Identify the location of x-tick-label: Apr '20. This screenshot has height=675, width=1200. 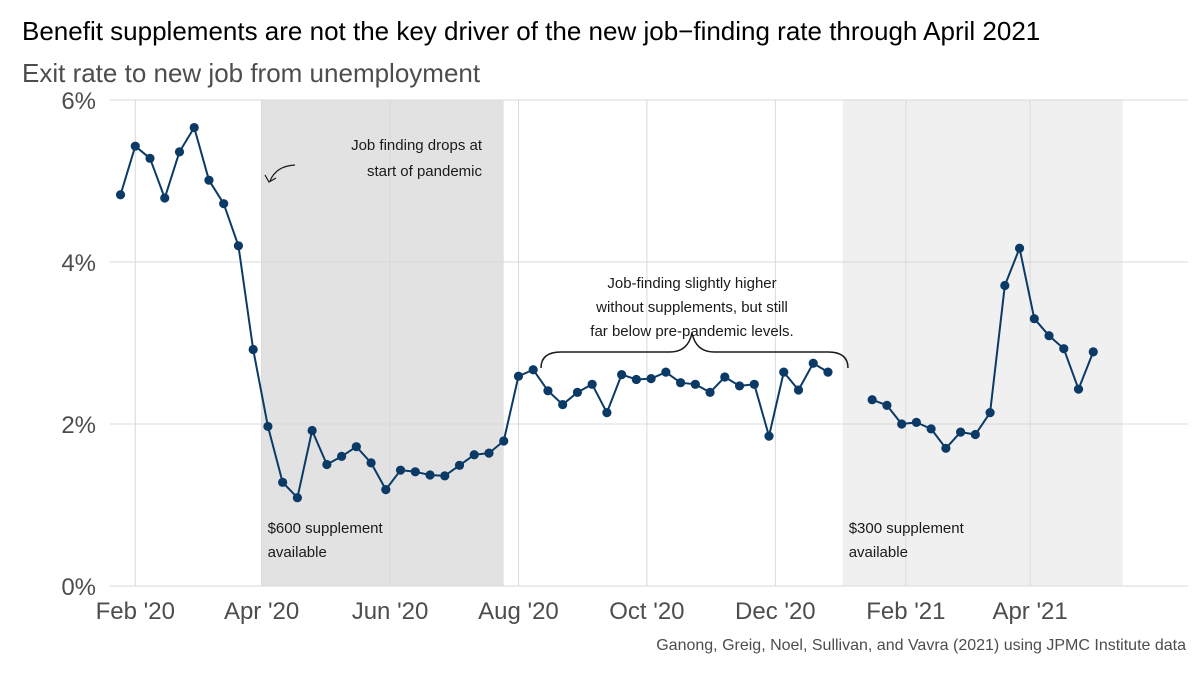
(261, 611).